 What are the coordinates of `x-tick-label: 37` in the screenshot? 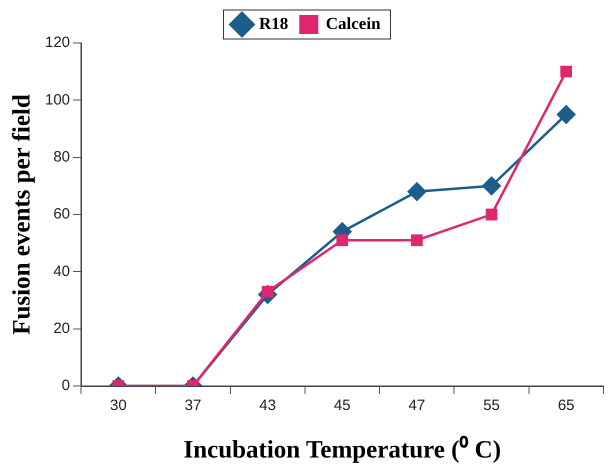 It's located at (193, 405).